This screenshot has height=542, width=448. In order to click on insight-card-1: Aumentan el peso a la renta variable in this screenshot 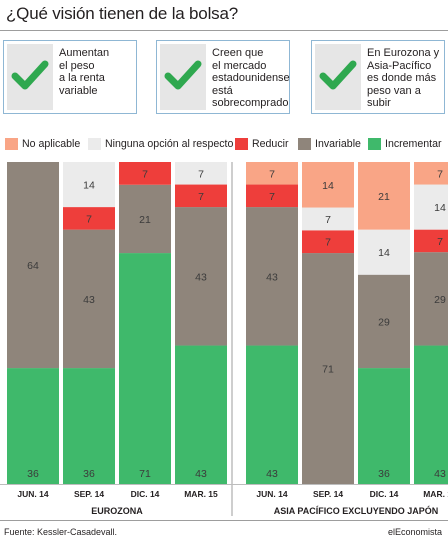, I will do `click(70, 77)`.